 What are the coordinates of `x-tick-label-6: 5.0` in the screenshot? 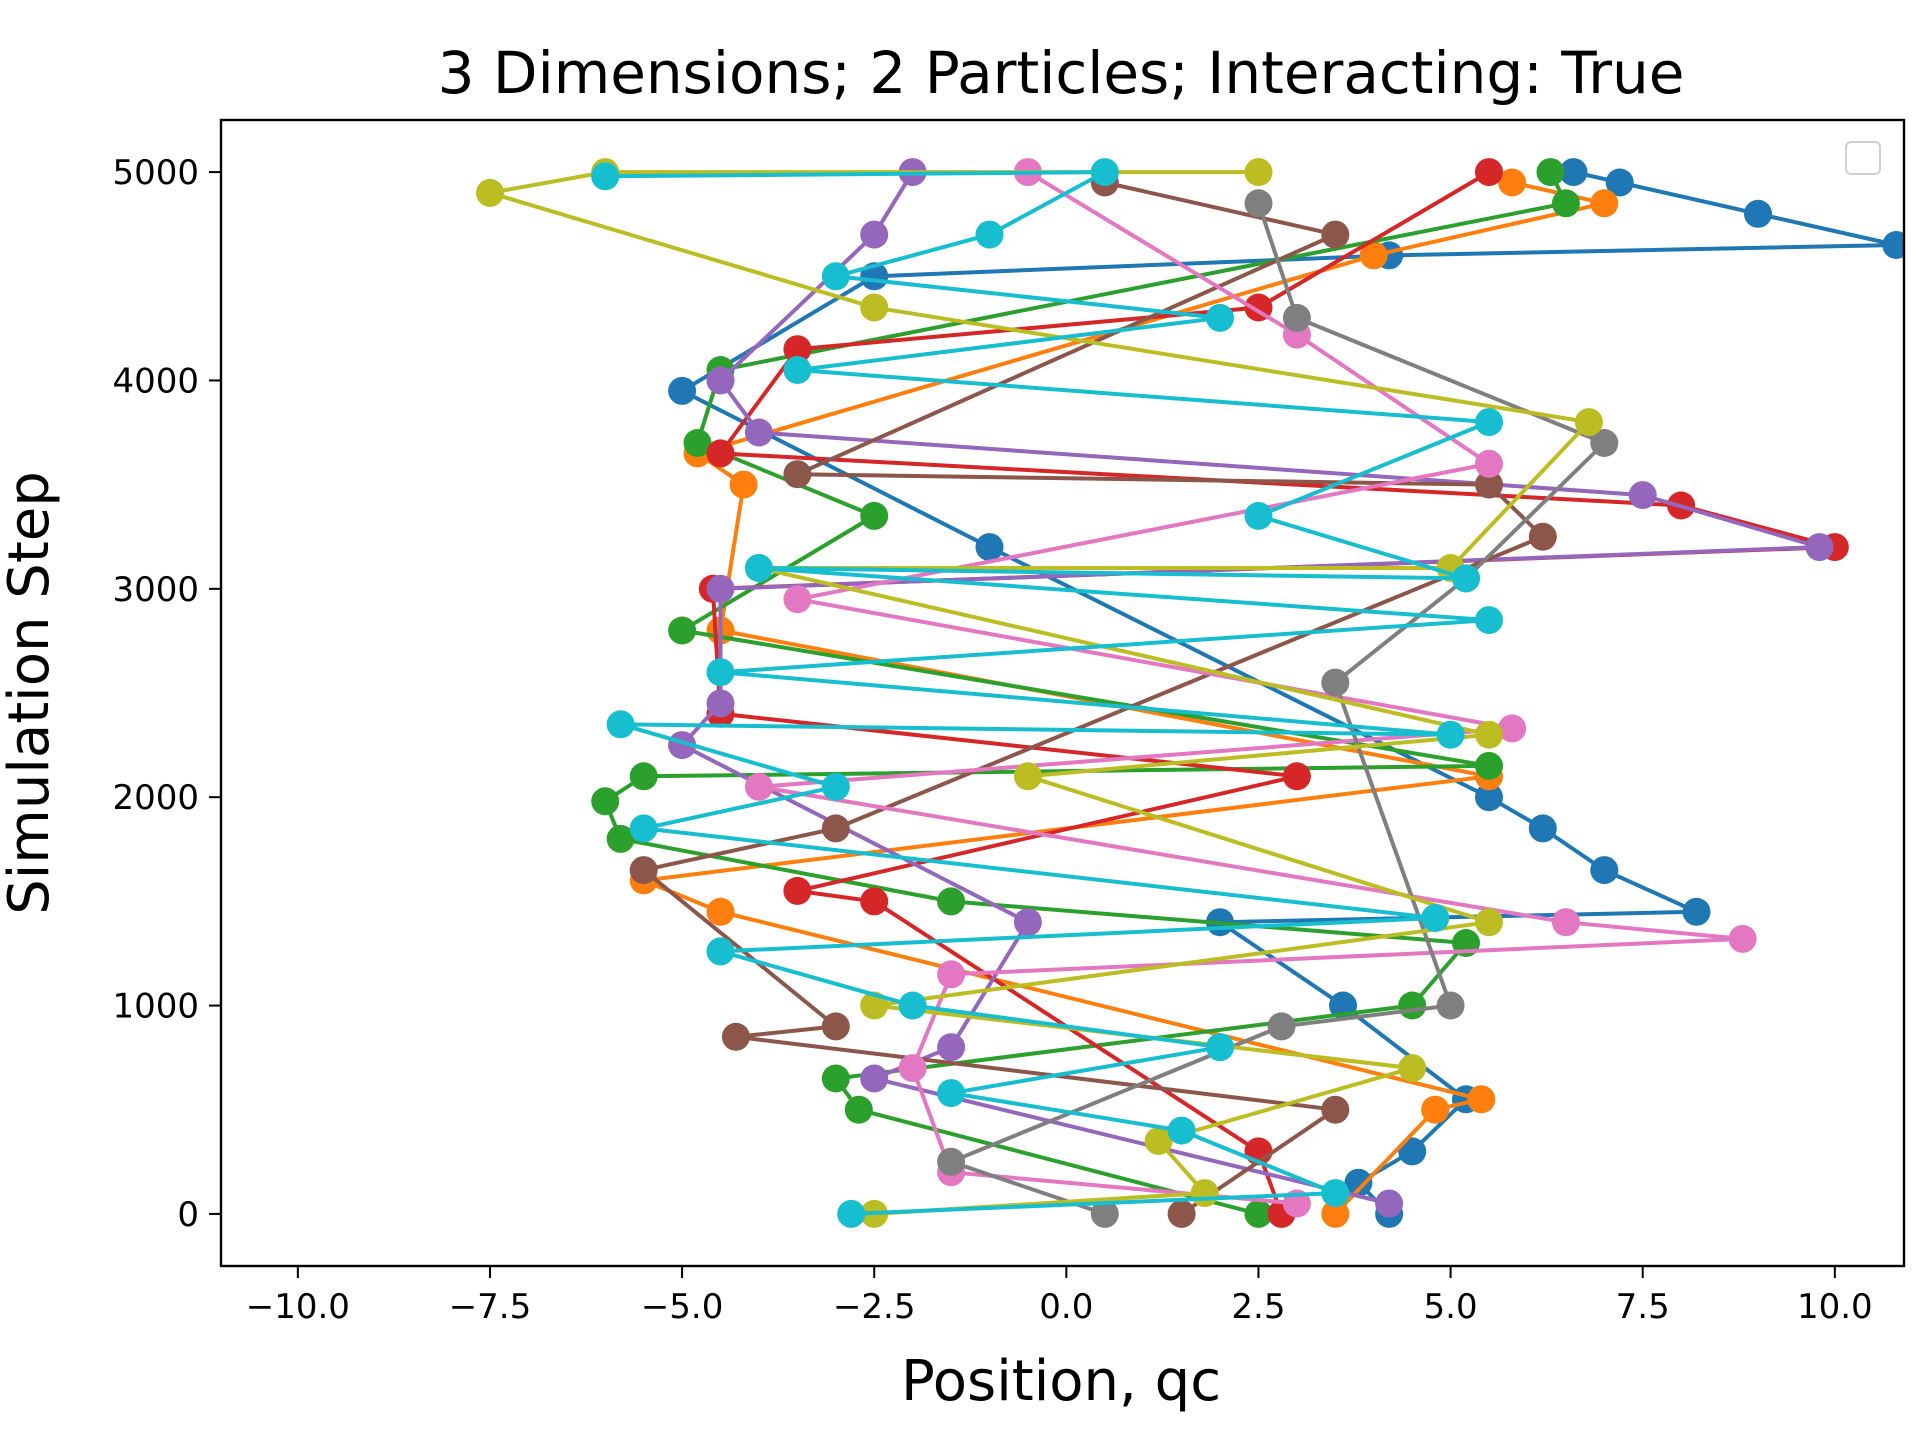 It's located at (1451, 1307).